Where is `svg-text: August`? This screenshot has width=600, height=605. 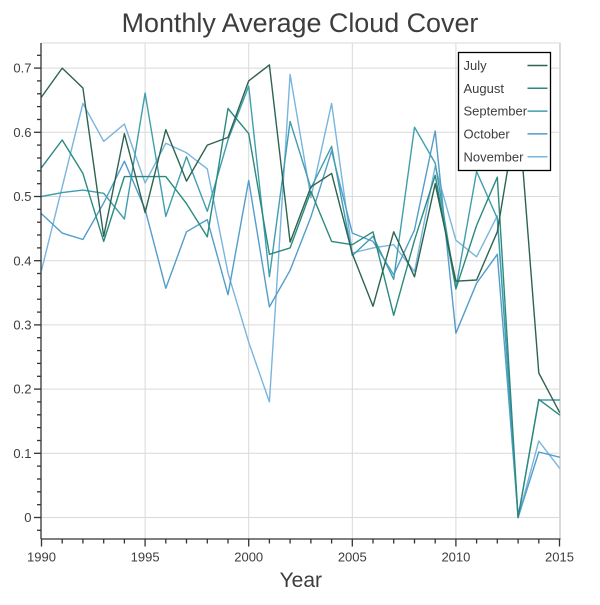
svg-text: August is located at coordinates (484, 88).